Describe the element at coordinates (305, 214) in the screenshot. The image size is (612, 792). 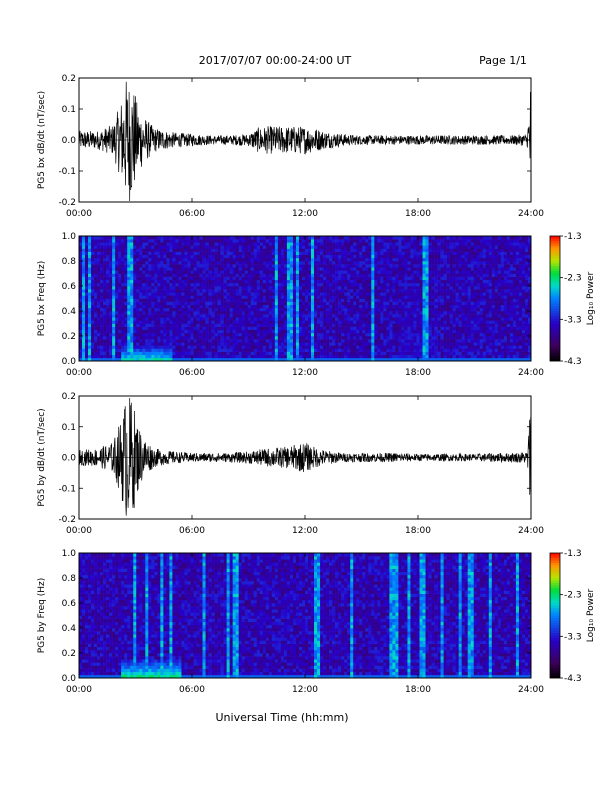
I see `x-tick-label: 12:00` at that location.